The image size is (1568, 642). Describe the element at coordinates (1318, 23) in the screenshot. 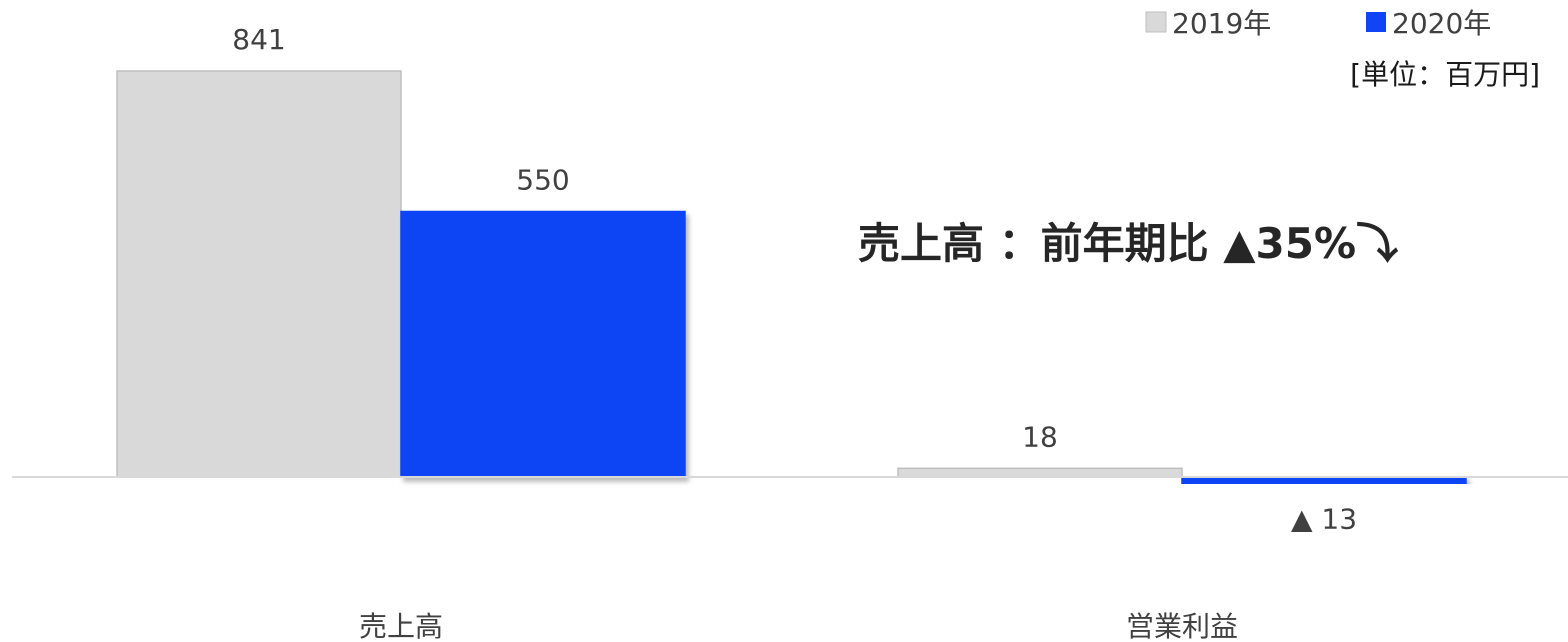

I see `legend: 2019年 2020年` at that location.